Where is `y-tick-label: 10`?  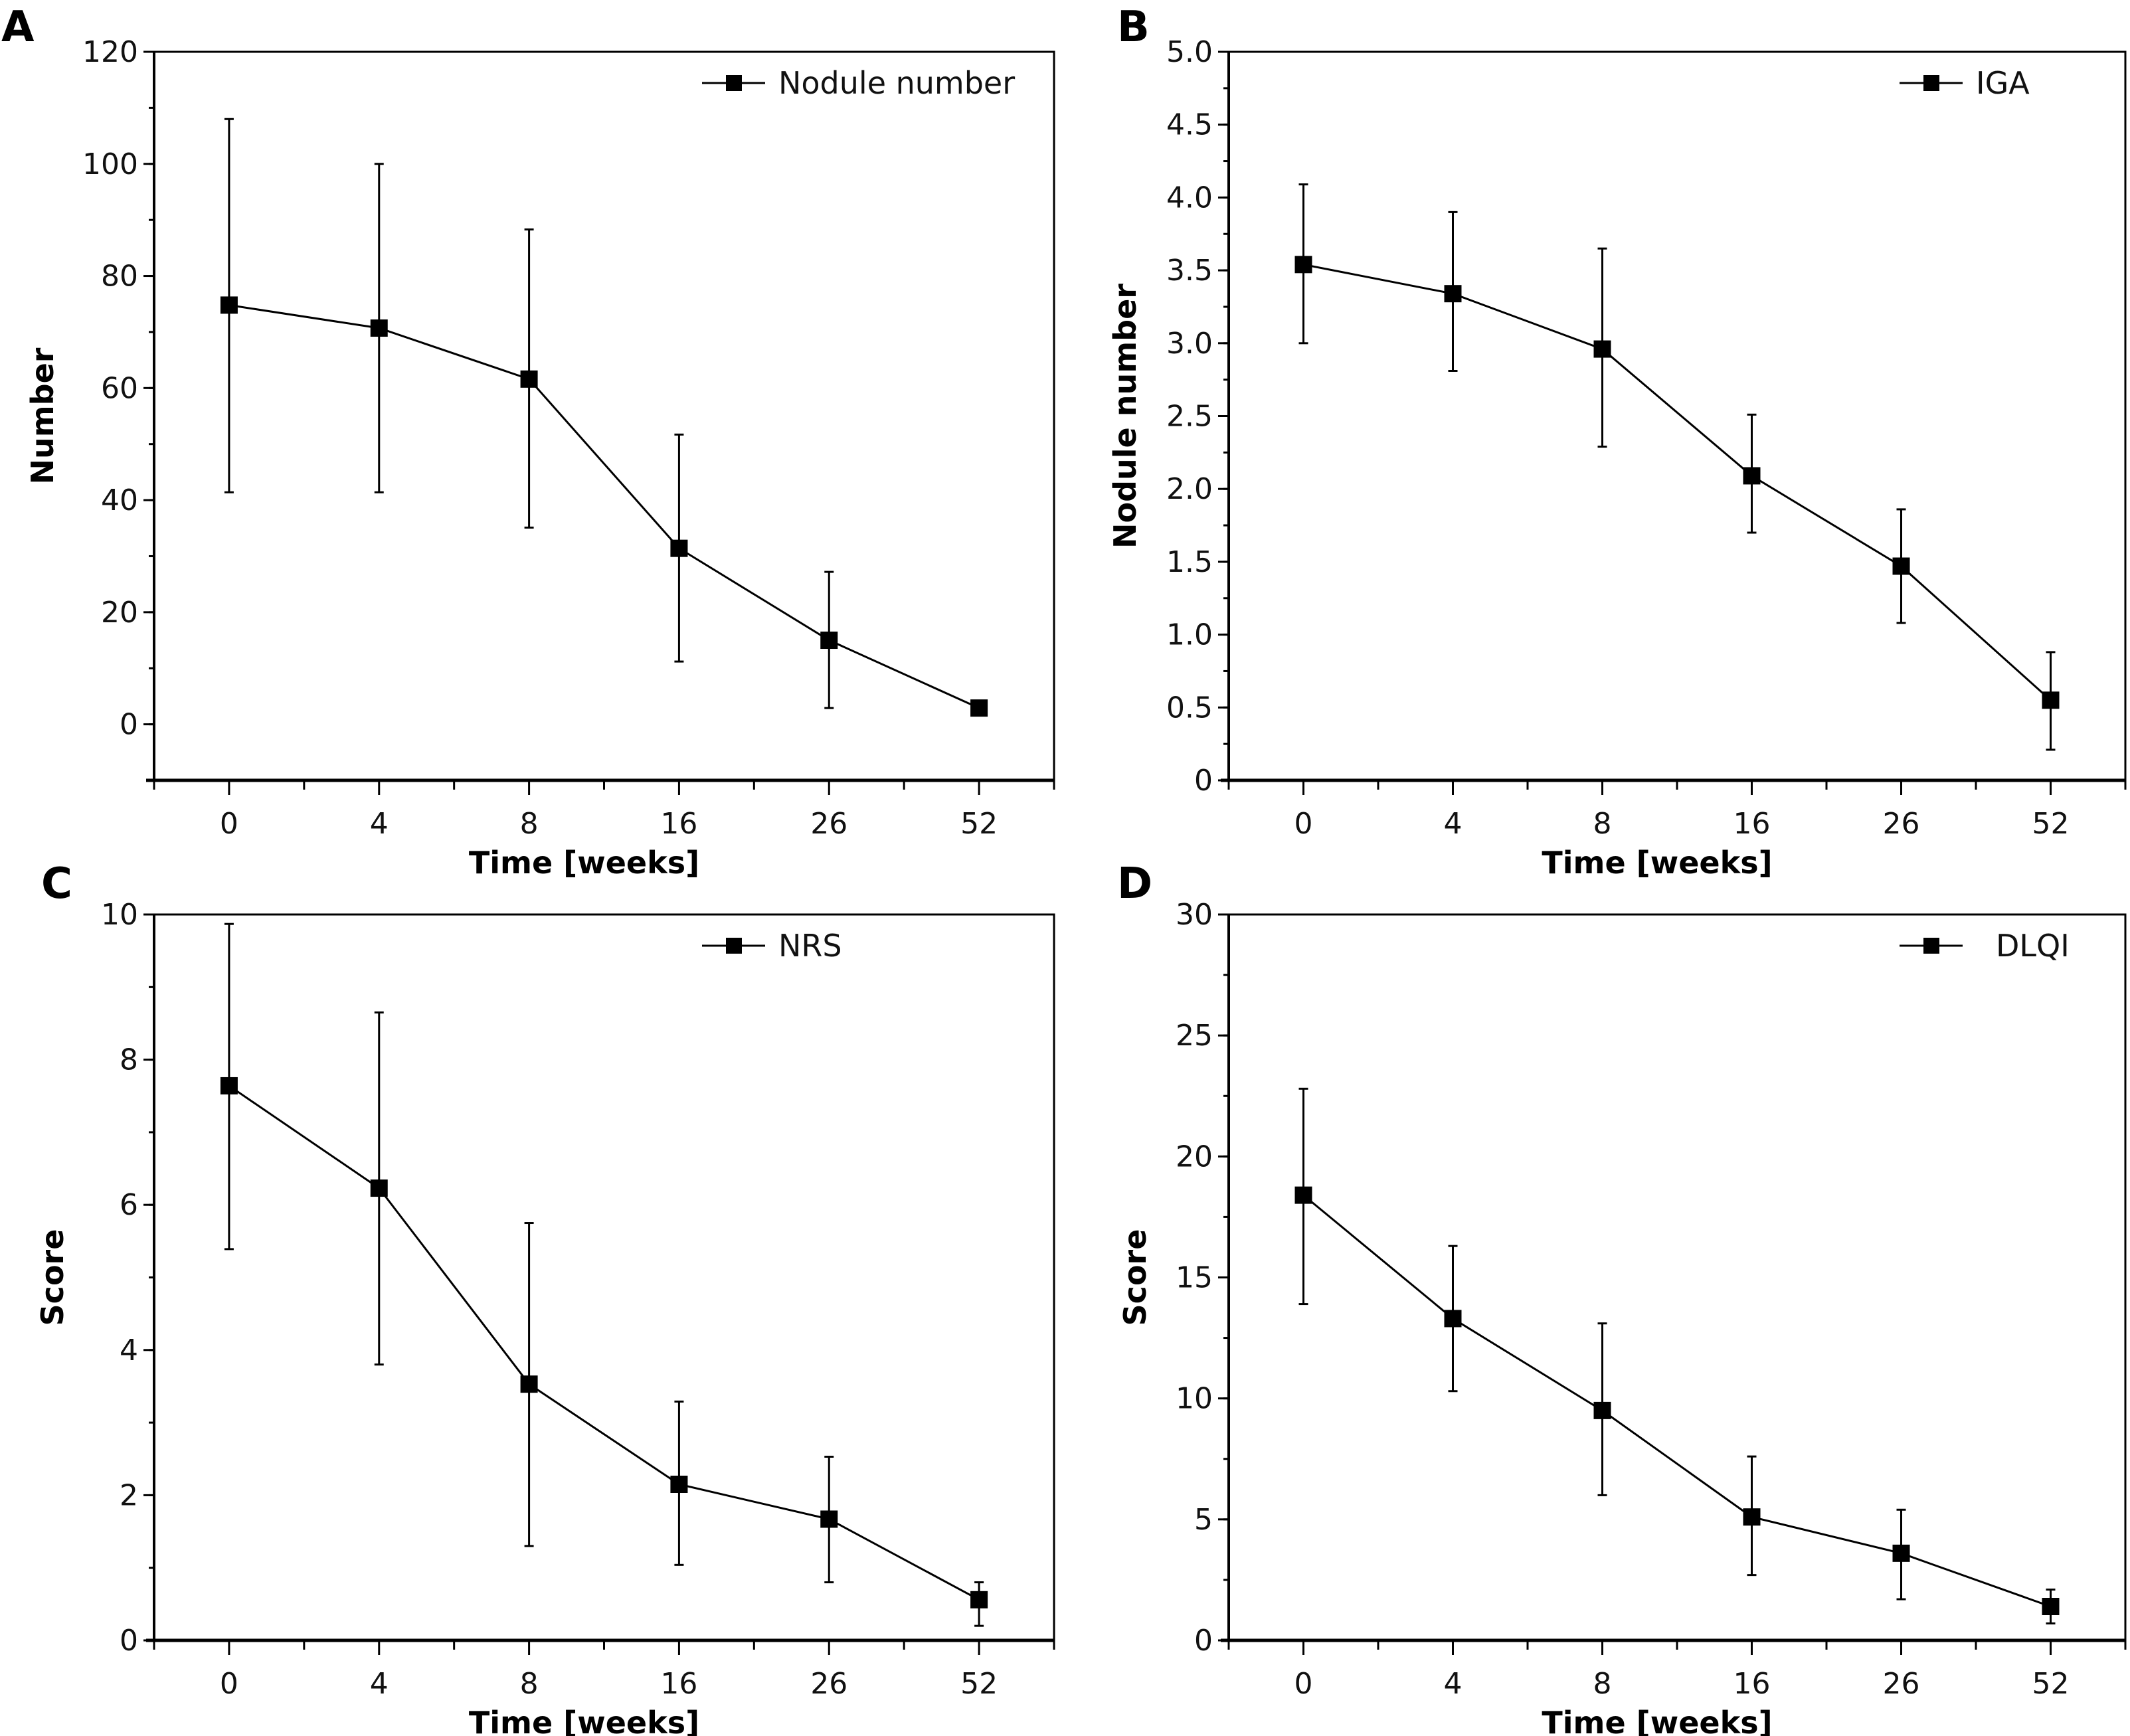 y-tick-label: 10 is located at coordinates (119, 915).